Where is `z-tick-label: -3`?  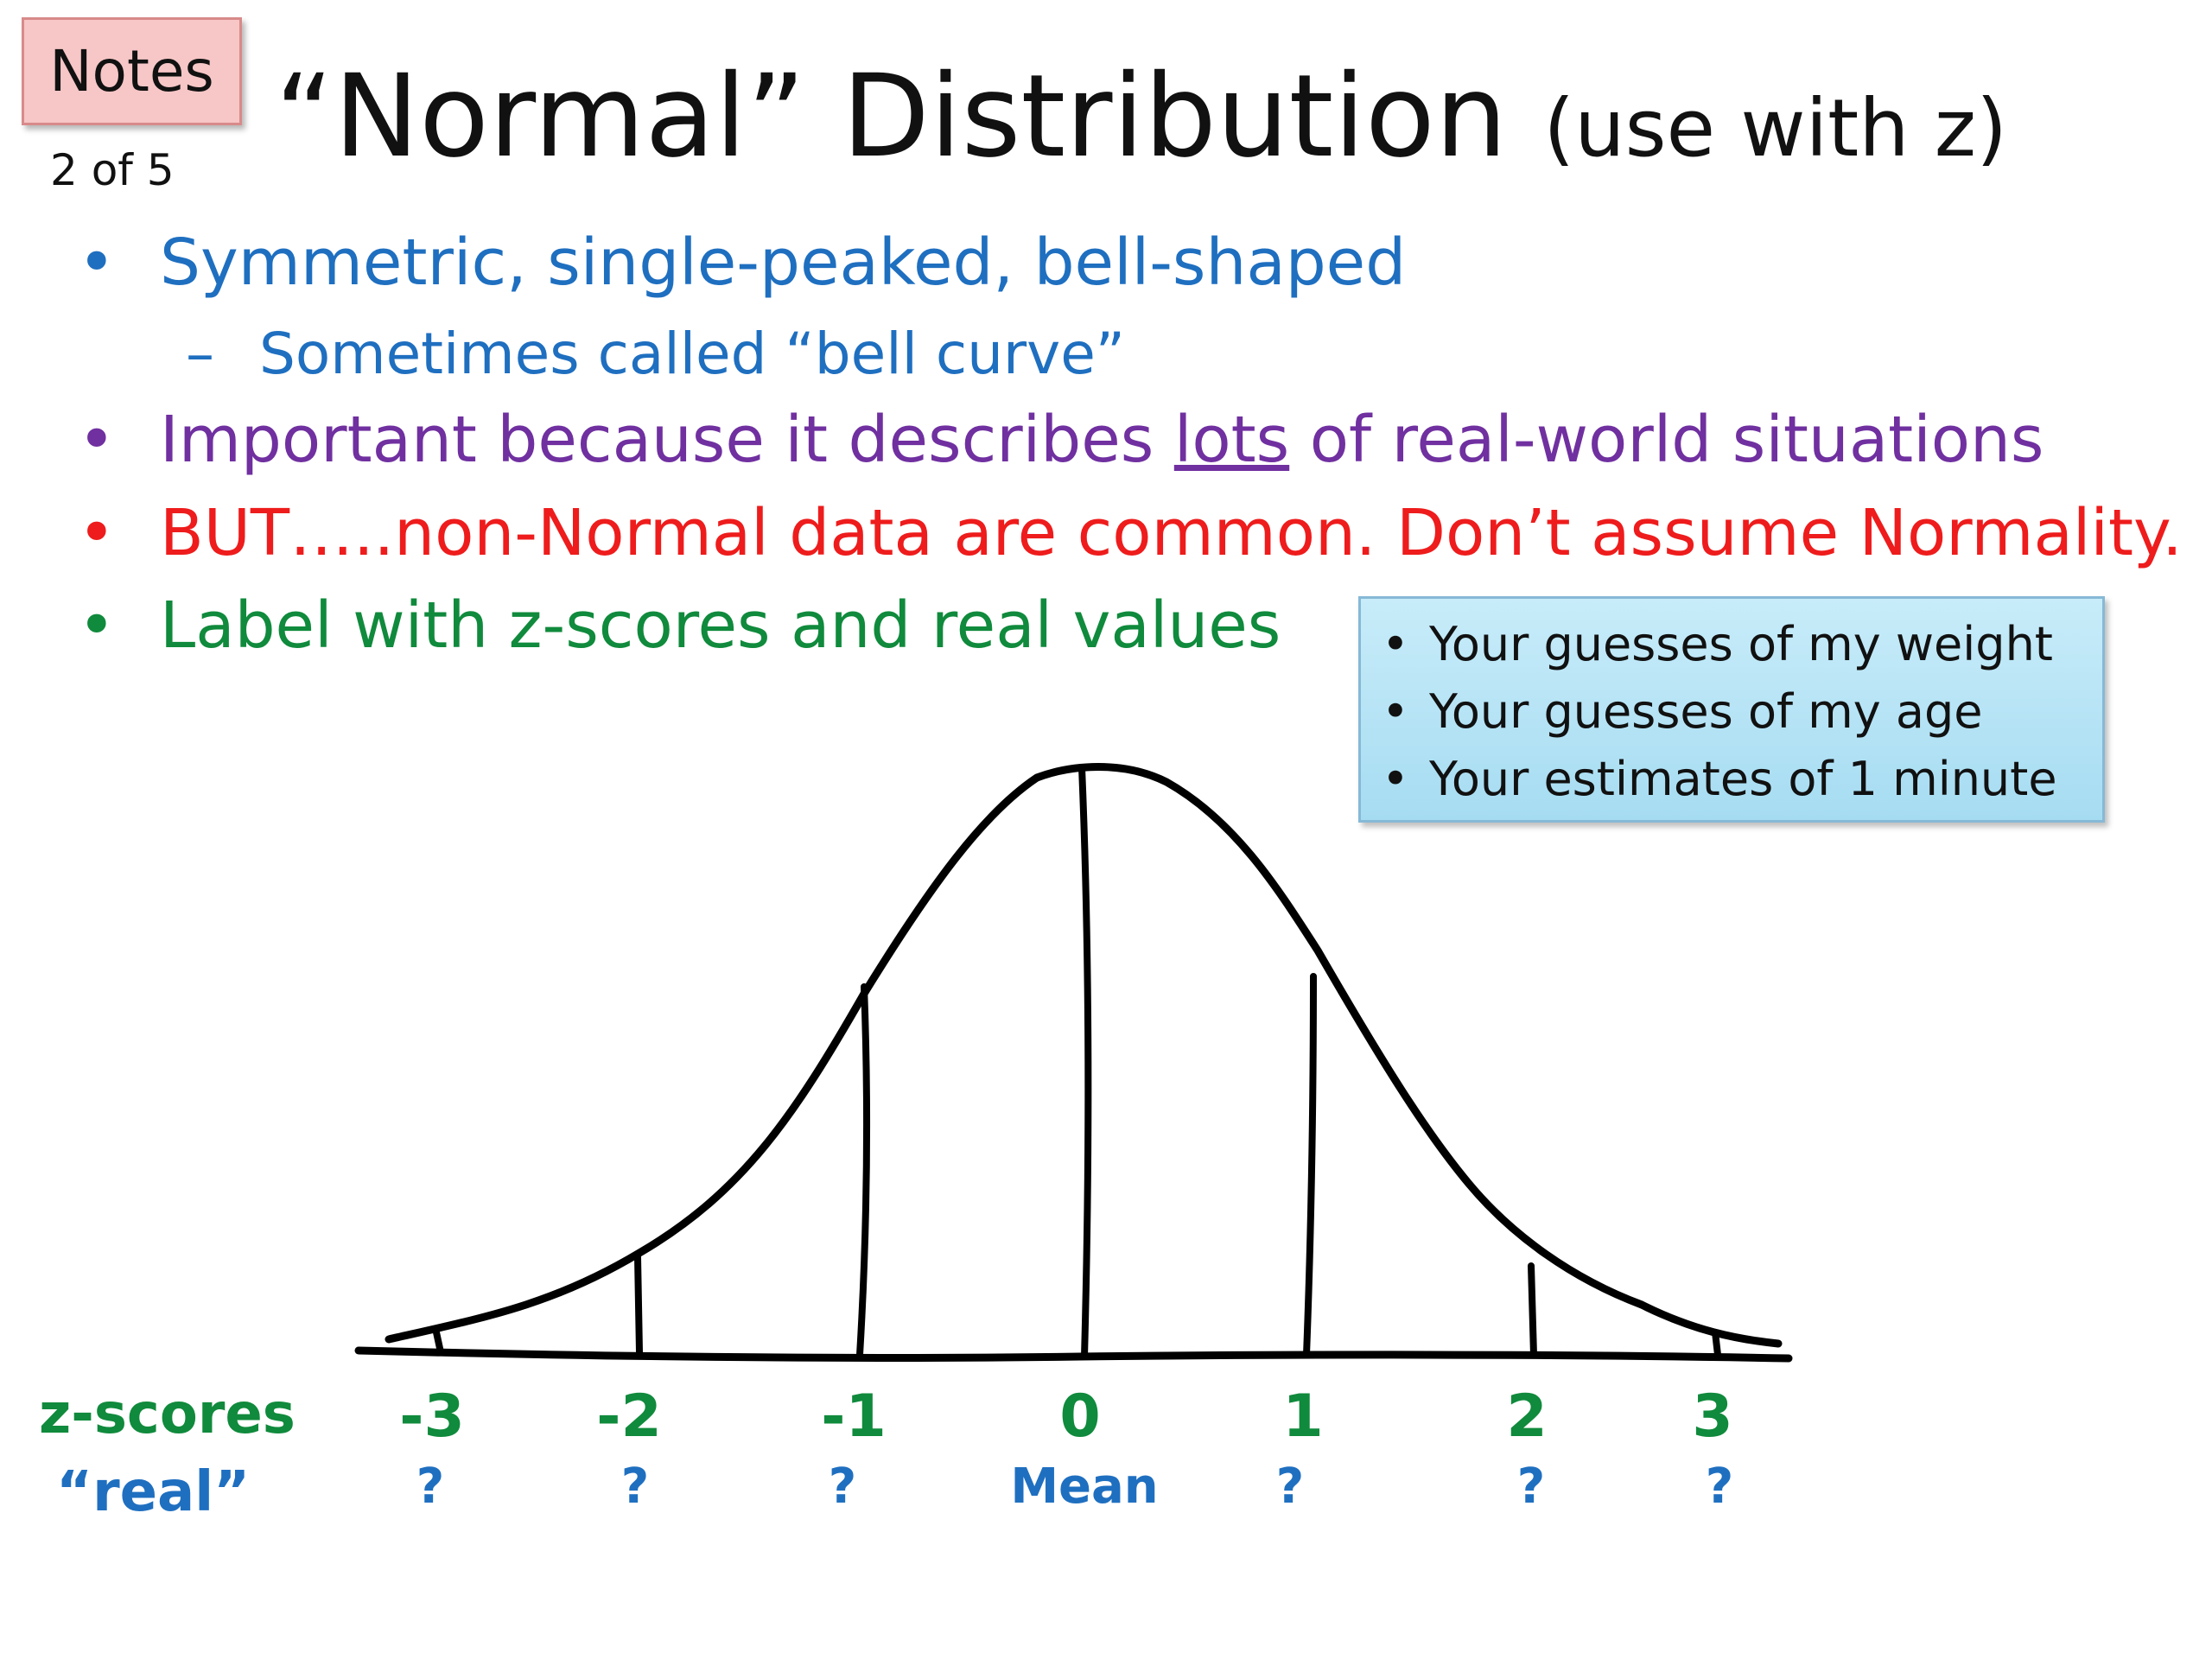
z-tick-label: -3 is located at coordinates (432, 1416).